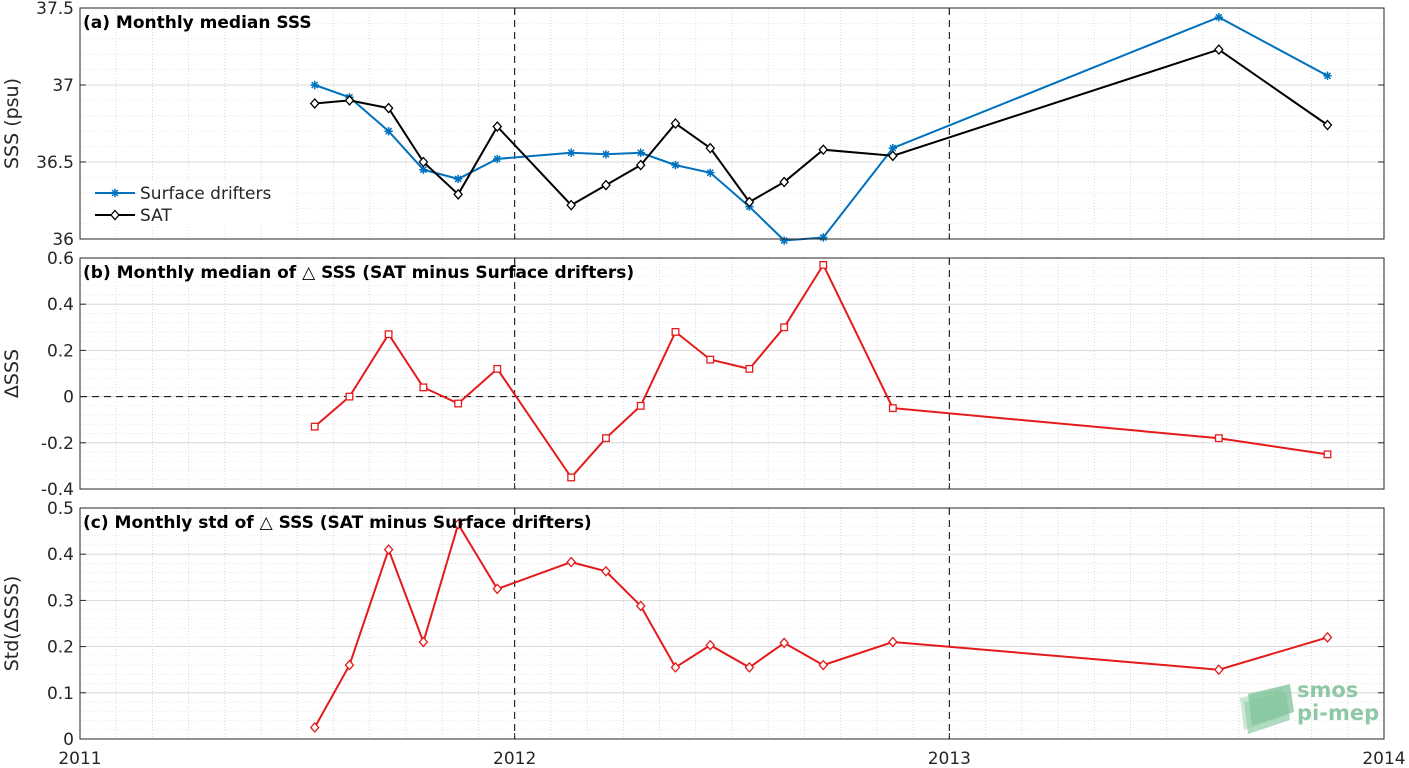 The height and width of the screenshot is (768, 1409). Describe the element at coordinates (197, 23) in the screenshot. I see `panel-title: (a) Monthly median SSS` at that location.